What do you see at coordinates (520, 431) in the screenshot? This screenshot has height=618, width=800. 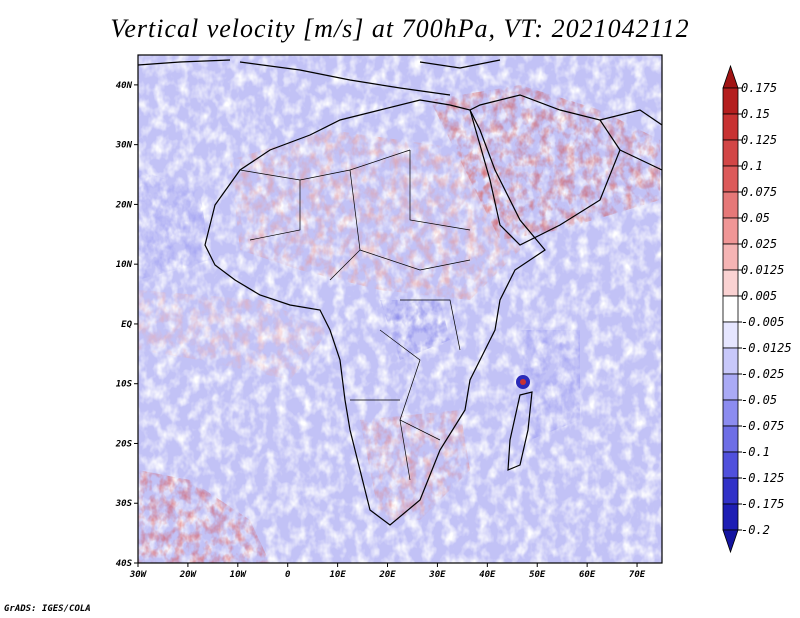 I see `madagascar-coastline` at bounding box center [520, 431].